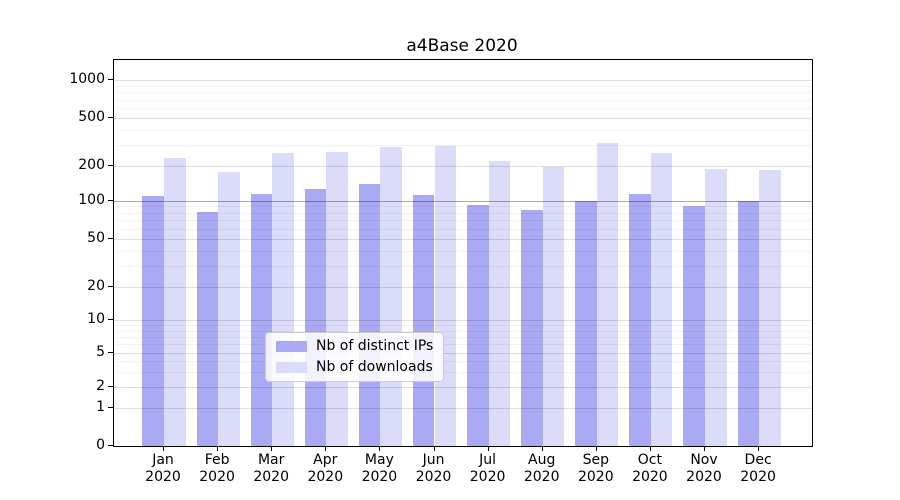  I want to click on bar-nb-of-downloads-sep-2020, so click(607, 294).